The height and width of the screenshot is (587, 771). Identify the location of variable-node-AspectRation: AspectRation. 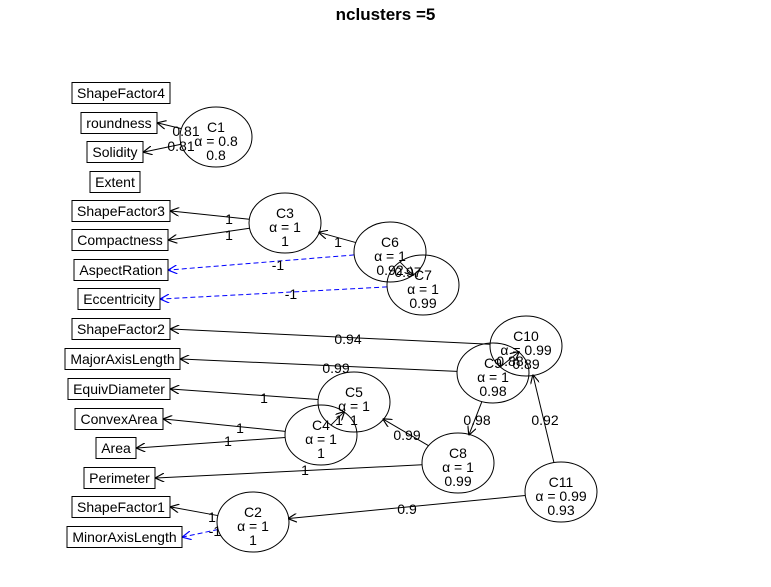
(121, 270).